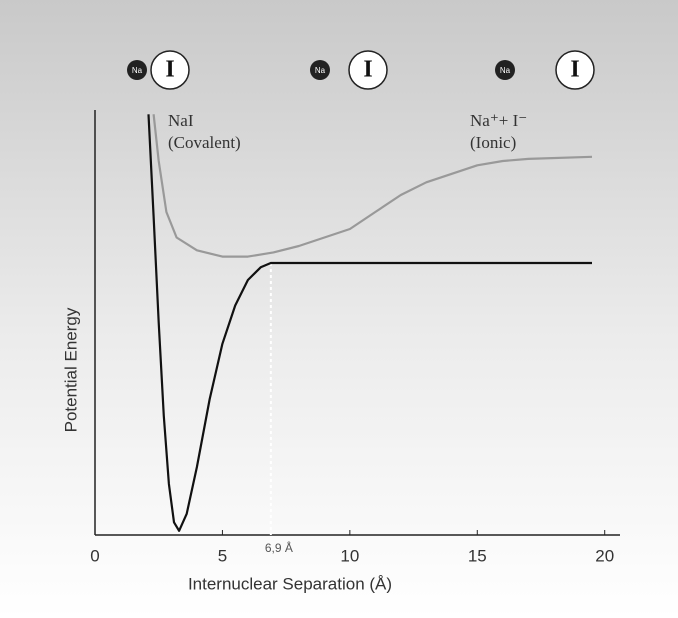 This screenshot has height=618, width=678. What do you see at coordinates (349, 555) in the screenshot?
I see `x-tick-label: 10` at bounding box center [349, 555].